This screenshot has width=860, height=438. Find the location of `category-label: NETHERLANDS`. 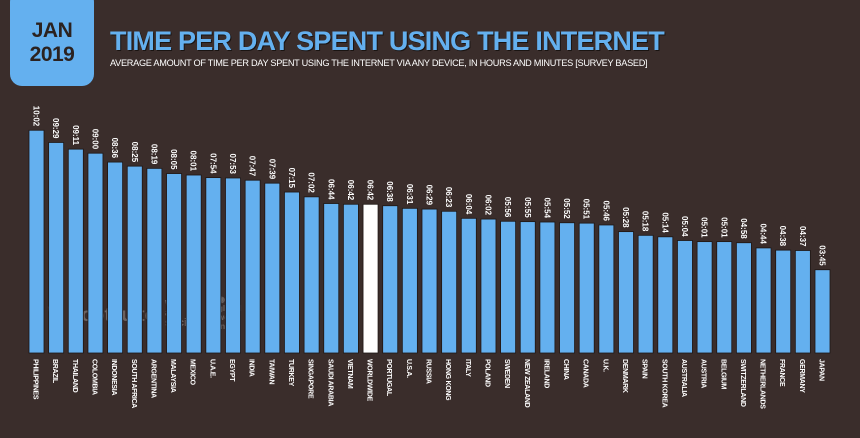

category-label: NETHERLANDS is located at coordinates (762, 384).